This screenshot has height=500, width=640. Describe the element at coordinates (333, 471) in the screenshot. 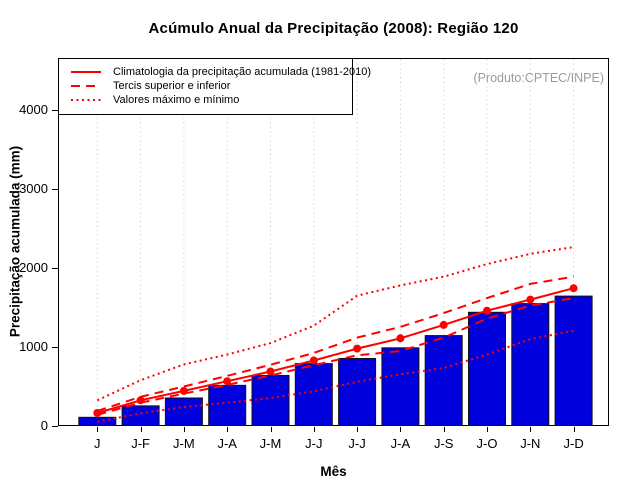

I see `x-axis-title: Mês` at that location.